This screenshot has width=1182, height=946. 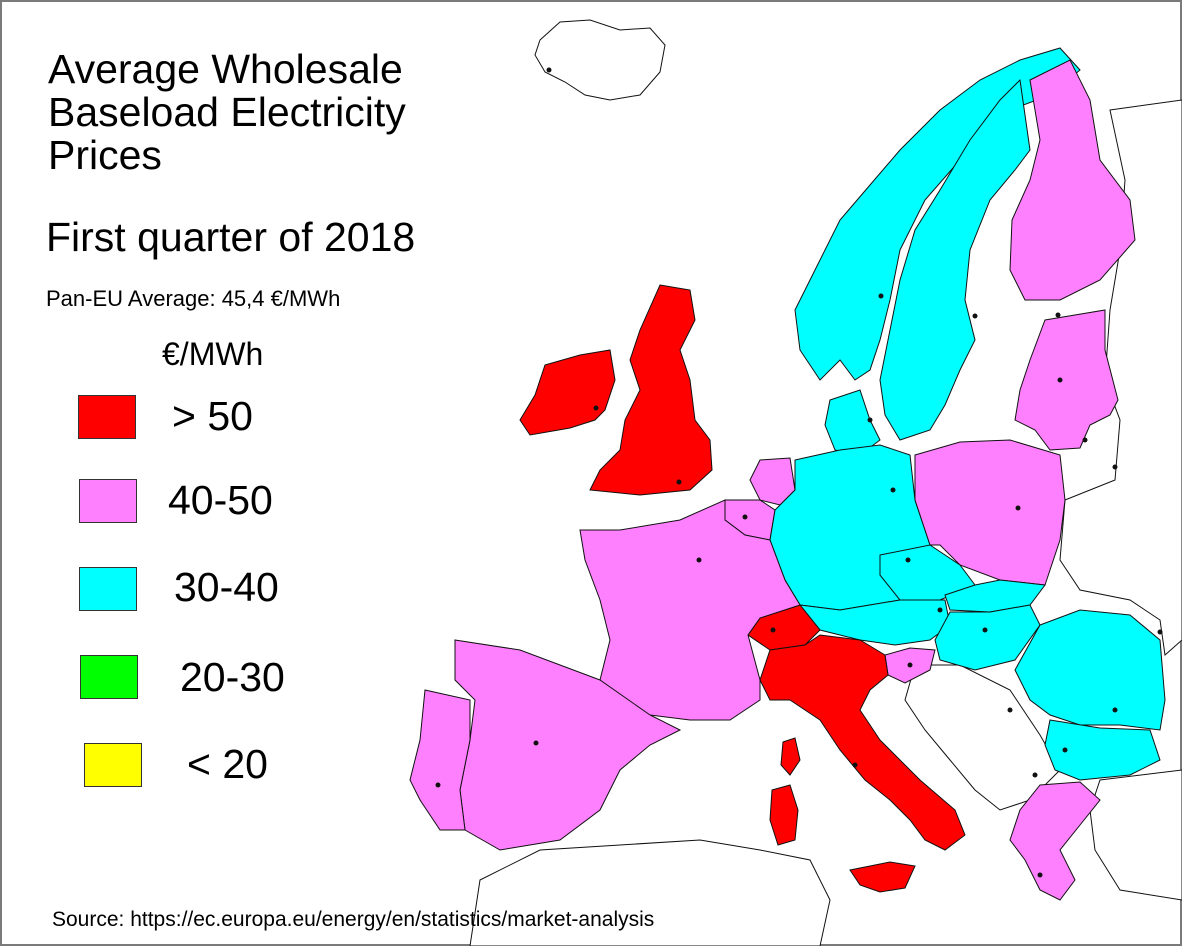 What do you see at coordinates (600, 60) in the screenshot?
I see `iceland-shape` at bounding box center [600, 60].